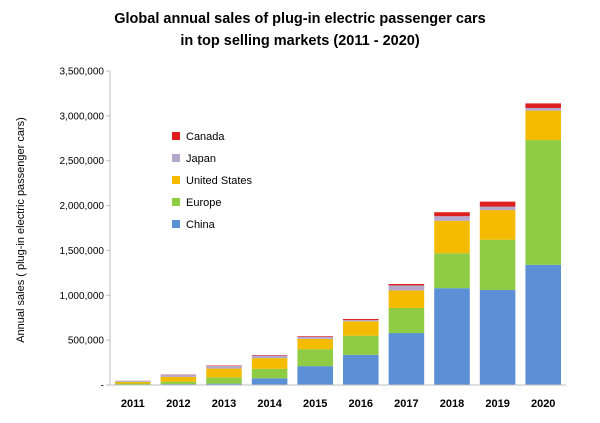 The height and width of the screenshot is (423, 600). Describe the element at coordinates (497, 337) in the screenshot. I see `bar-segment-china-2019` at that location.